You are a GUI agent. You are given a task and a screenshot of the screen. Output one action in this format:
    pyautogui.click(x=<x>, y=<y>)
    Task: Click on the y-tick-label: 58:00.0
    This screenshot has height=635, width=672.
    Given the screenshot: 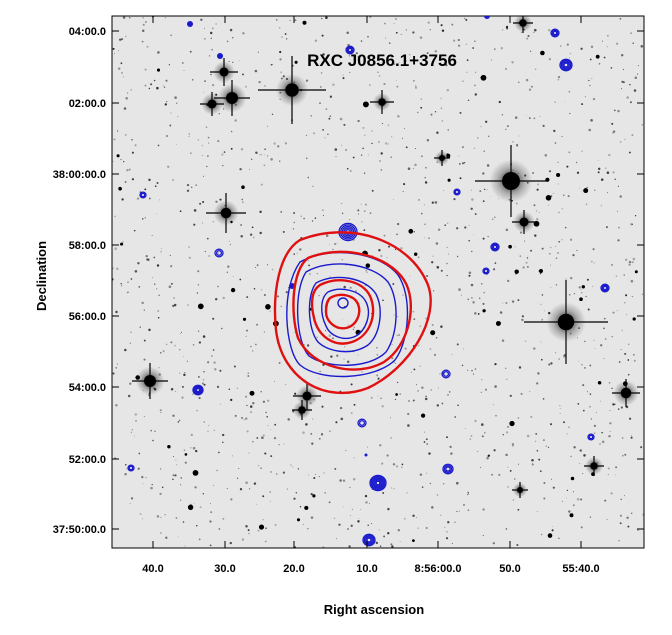 What is the action you would take?
    pyautogui.click(x=87, y=246)
    